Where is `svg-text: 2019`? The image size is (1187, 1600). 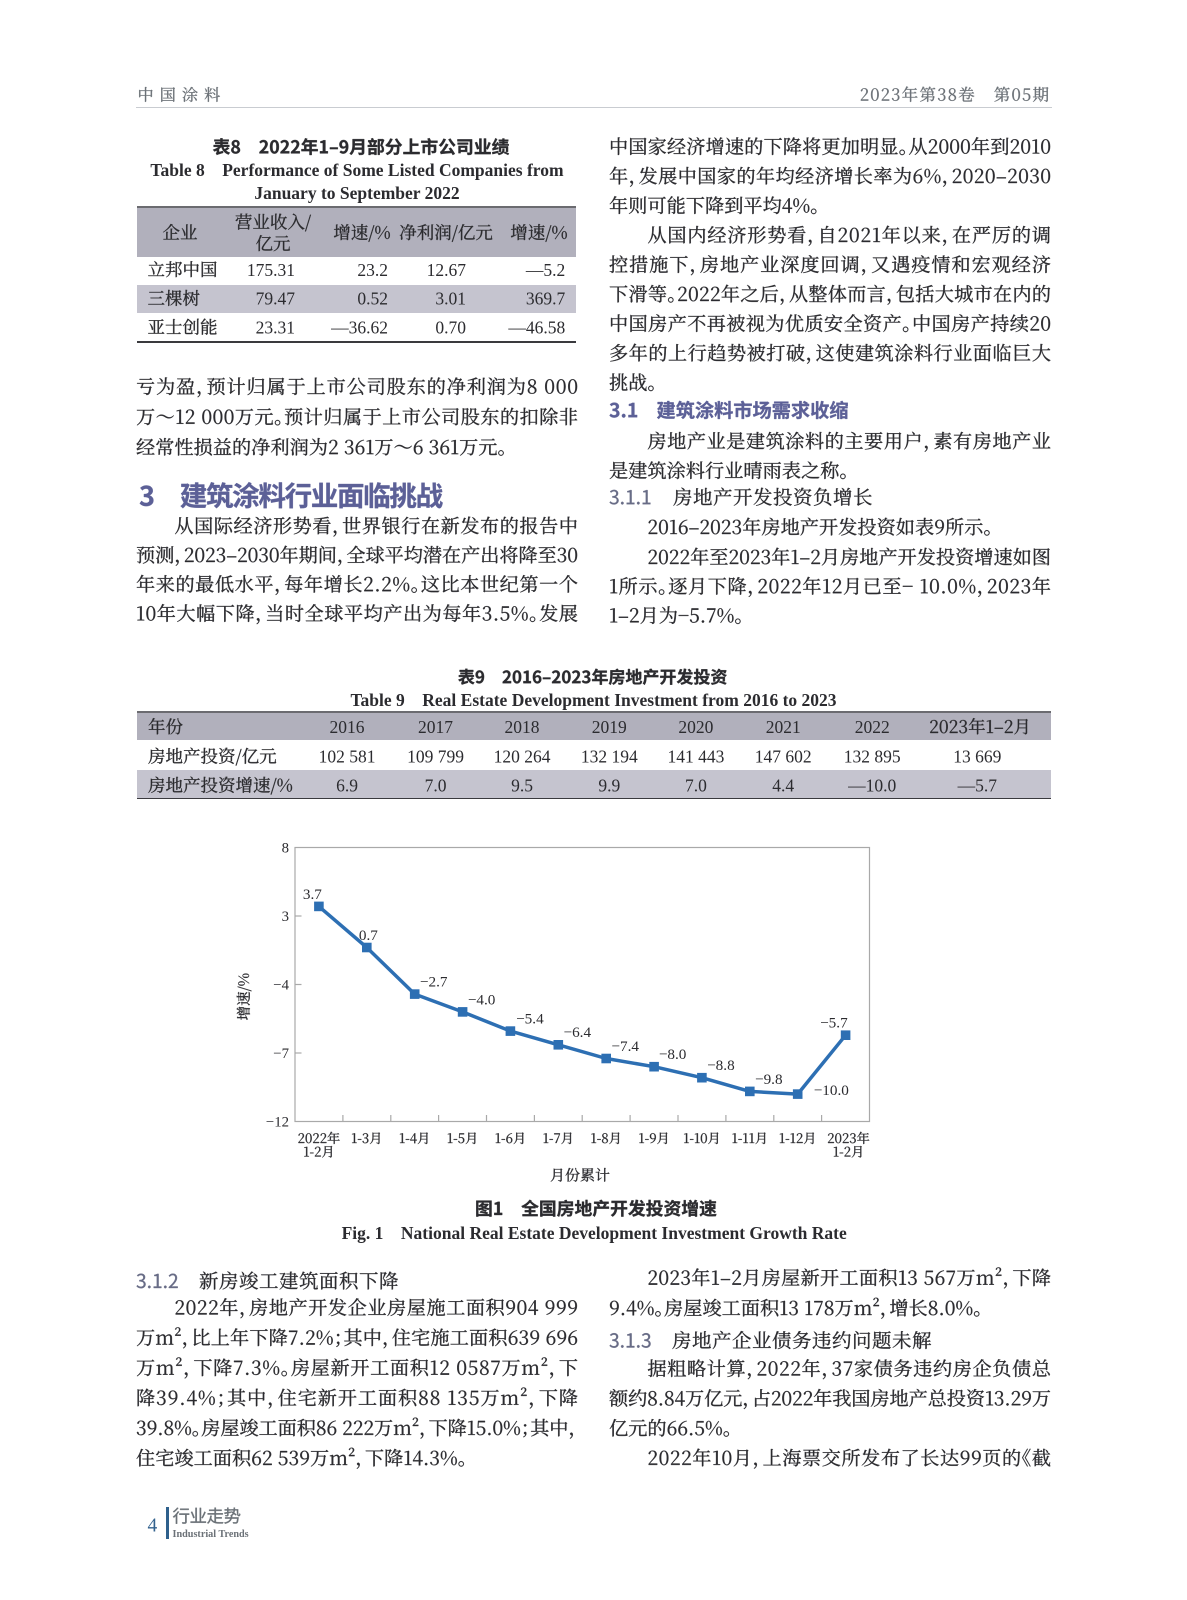
svg-text: 2019 is located at coordinates (609, 727).